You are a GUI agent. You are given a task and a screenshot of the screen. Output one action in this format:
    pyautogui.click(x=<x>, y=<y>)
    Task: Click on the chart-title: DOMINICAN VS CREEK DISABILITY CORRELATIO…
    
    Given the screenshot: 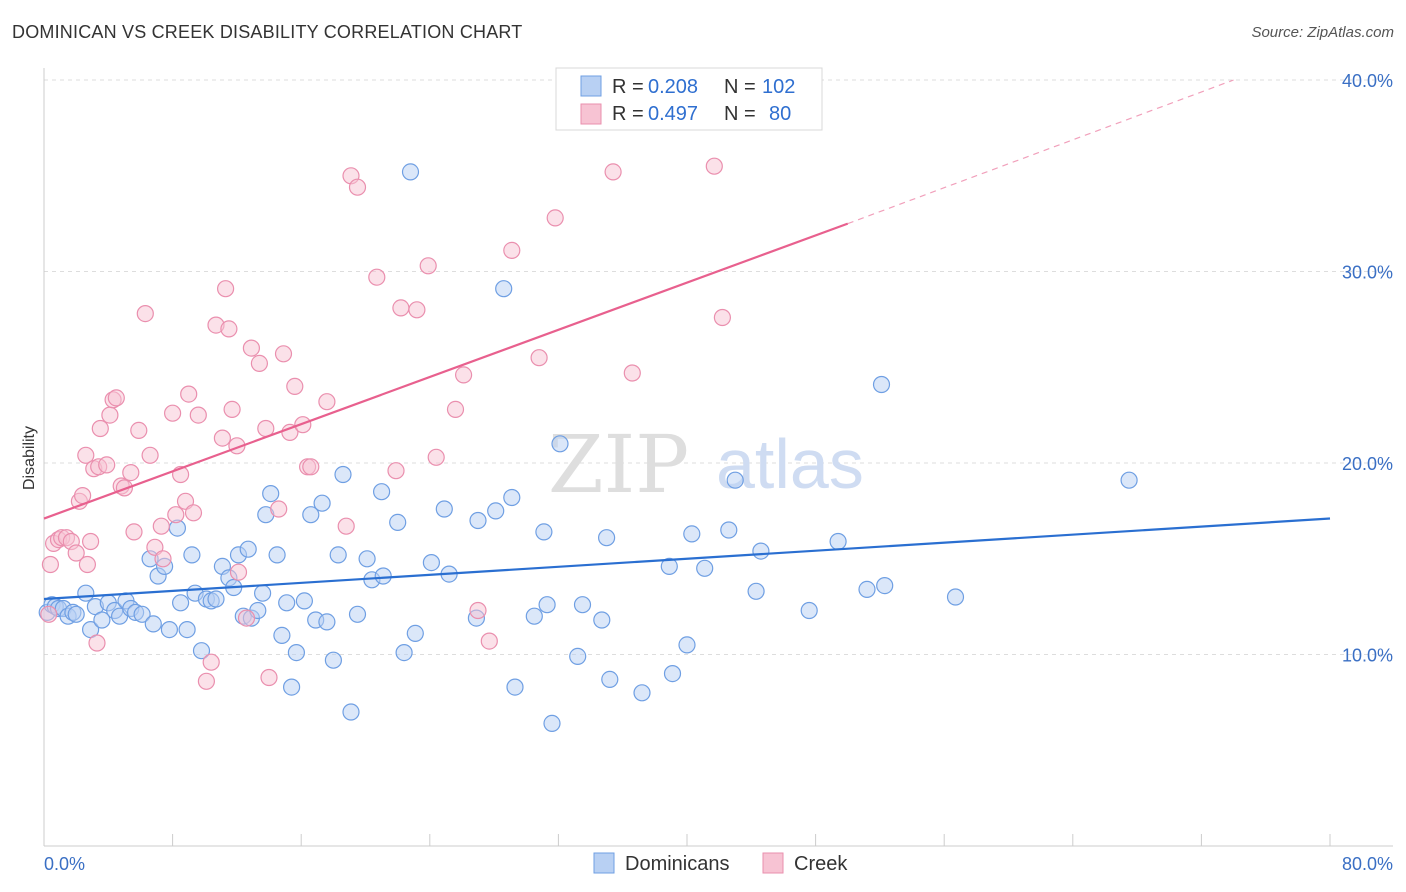 What is the action you would take?
    pyautogui.click(x=267, y=32)
    